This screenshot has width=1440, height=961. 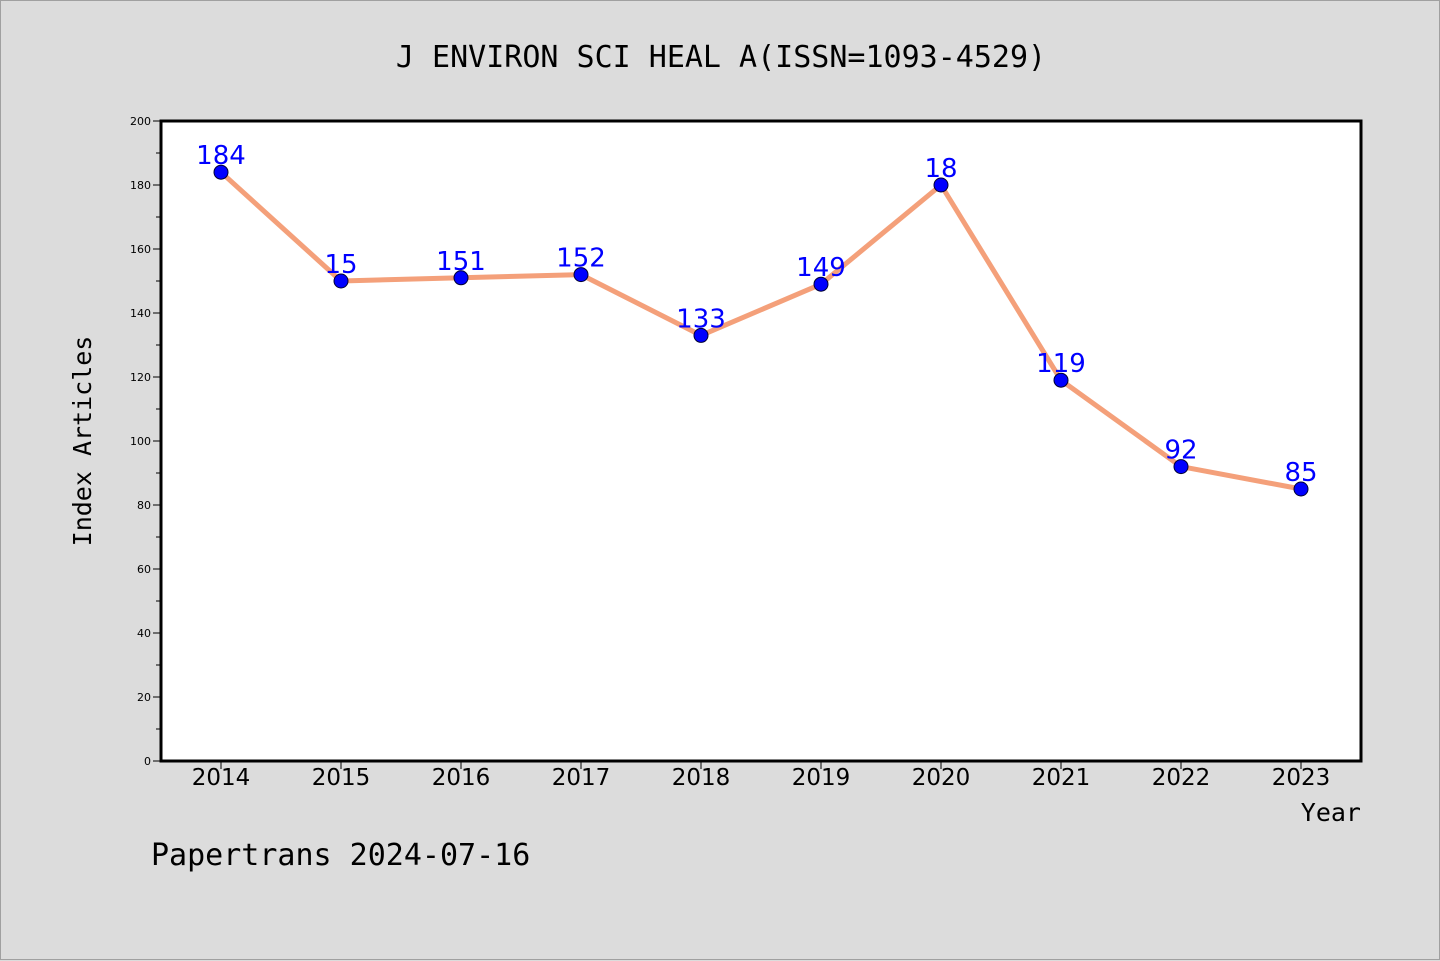 I want to click on data-label: 85, so click(x=1300, y=473).